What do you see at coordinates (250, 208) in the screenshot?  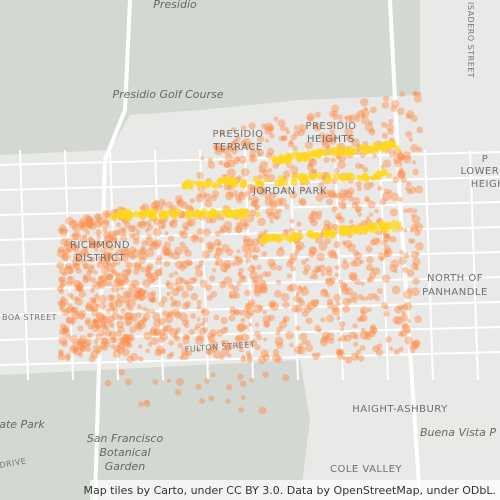 I see `street` at bounding box center [250, 208].